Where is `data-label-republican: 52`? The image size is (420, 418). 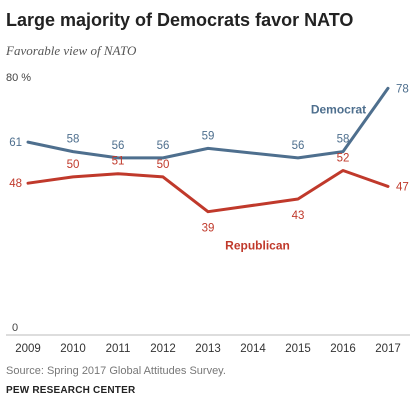 data-label-republican: 52 is located at coordinates (343, 159).